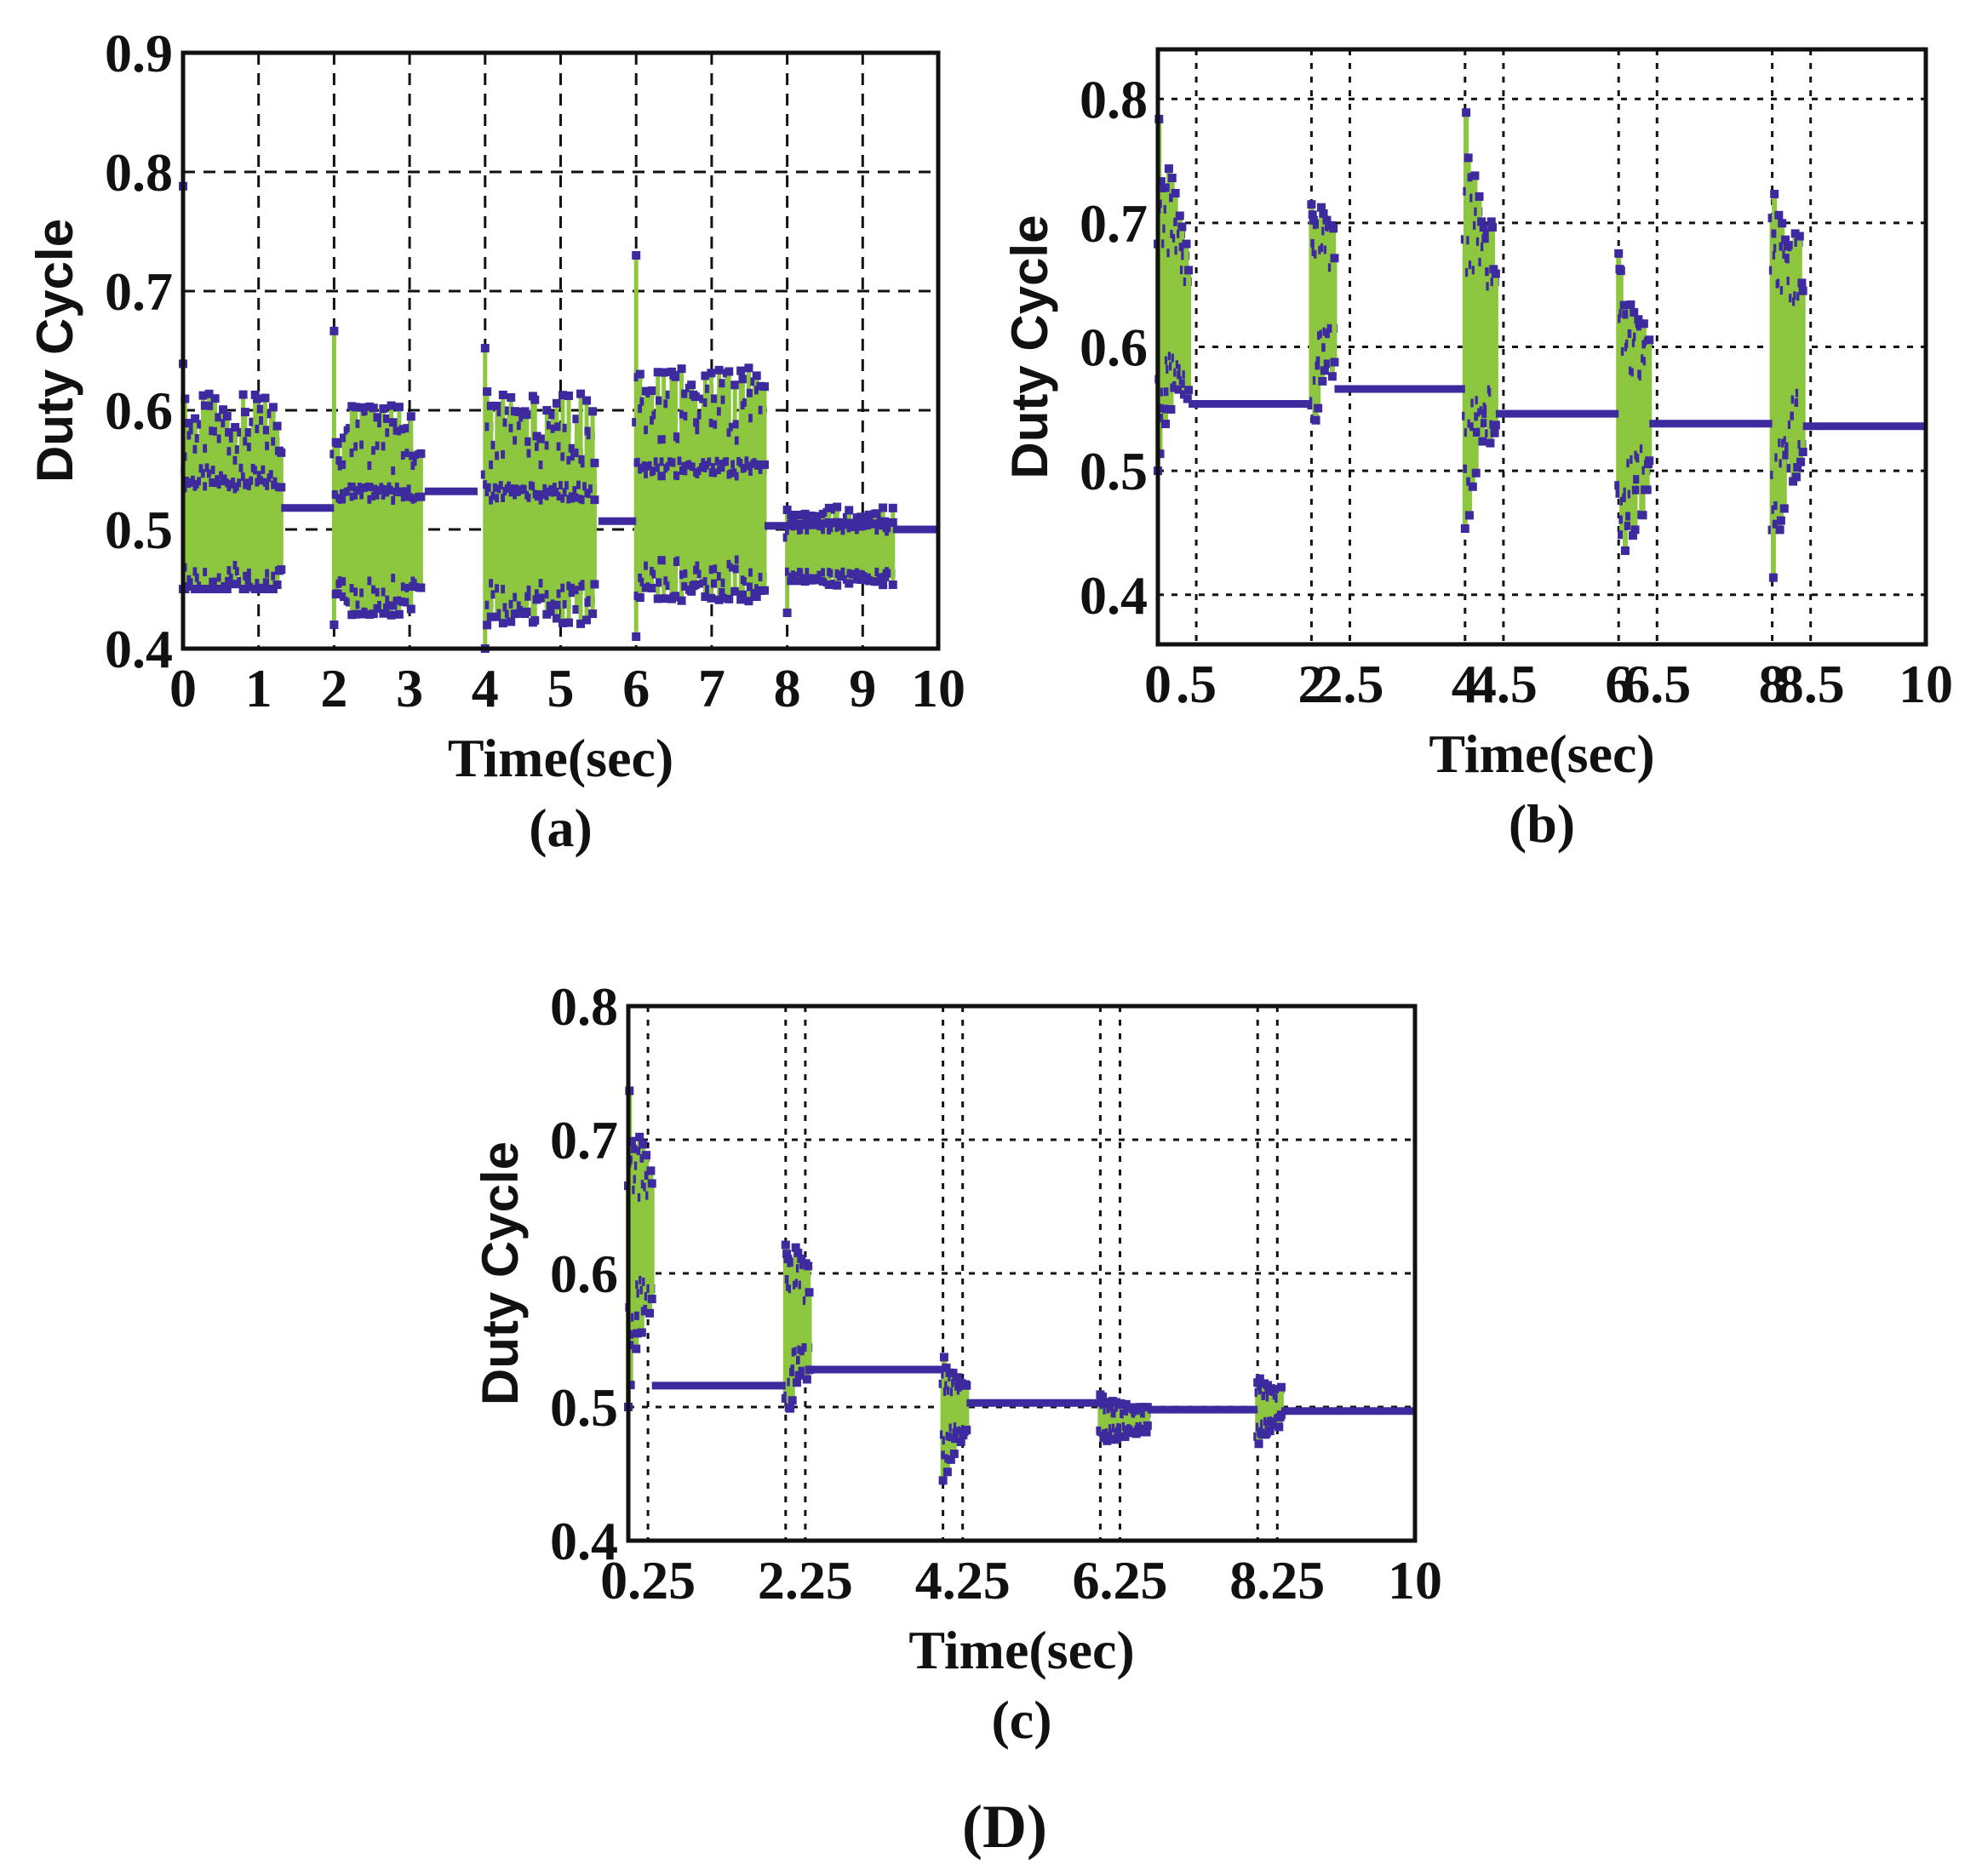 This screenshot has height=1876, width=1982. What do you see at coordinates (560, 758) in the screenshot?
I see `x-axis-label: Time(sec)` at bounding box center [560, 758].